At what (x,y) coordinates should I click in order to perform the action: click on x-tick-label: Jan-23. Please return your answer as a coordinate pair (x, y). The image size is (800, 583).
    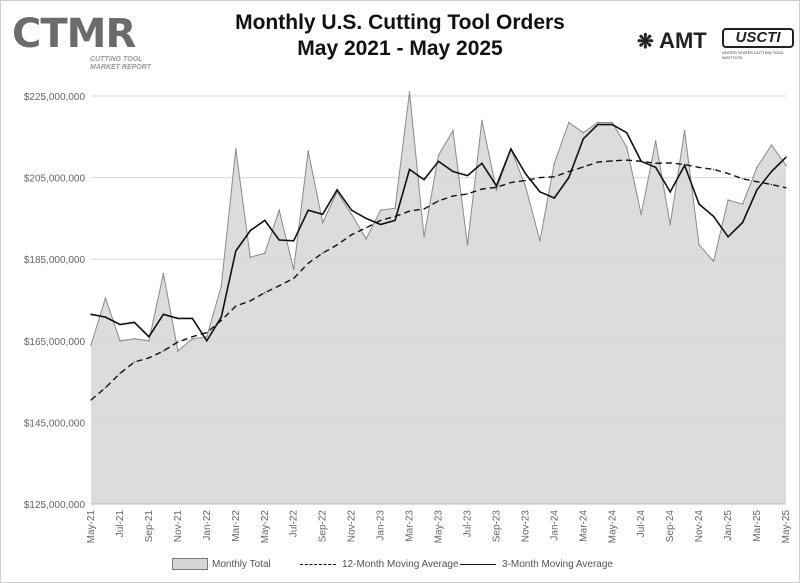
    Looking at the image, I should click on (381, 525).